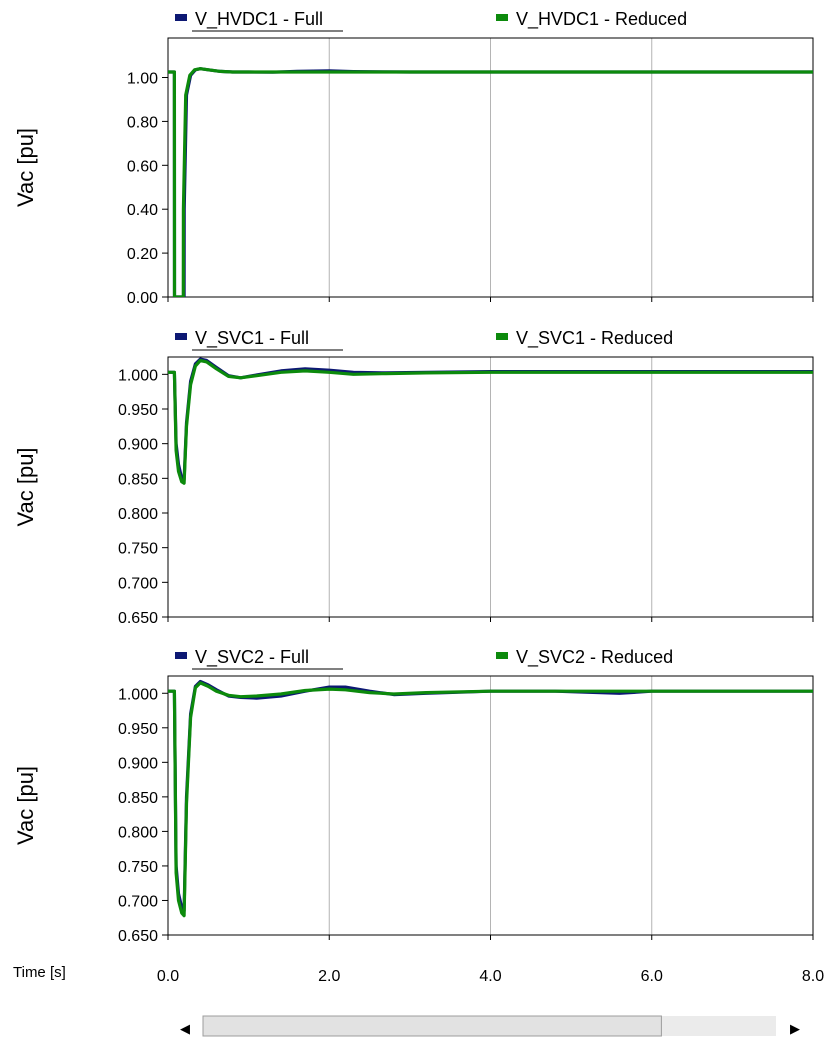 This screenshot has width=825, height=1039. What do you see at coordinates (142, 298) in the screenshot?
I see `y-tick-label: 0.00` at bounding box center [142, 298].